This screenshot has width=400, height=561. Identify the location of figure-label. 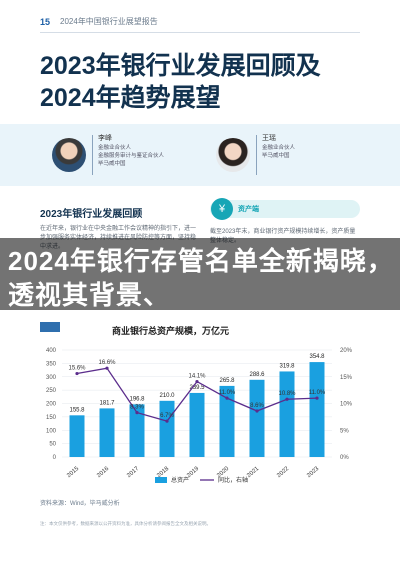
(50, 327).